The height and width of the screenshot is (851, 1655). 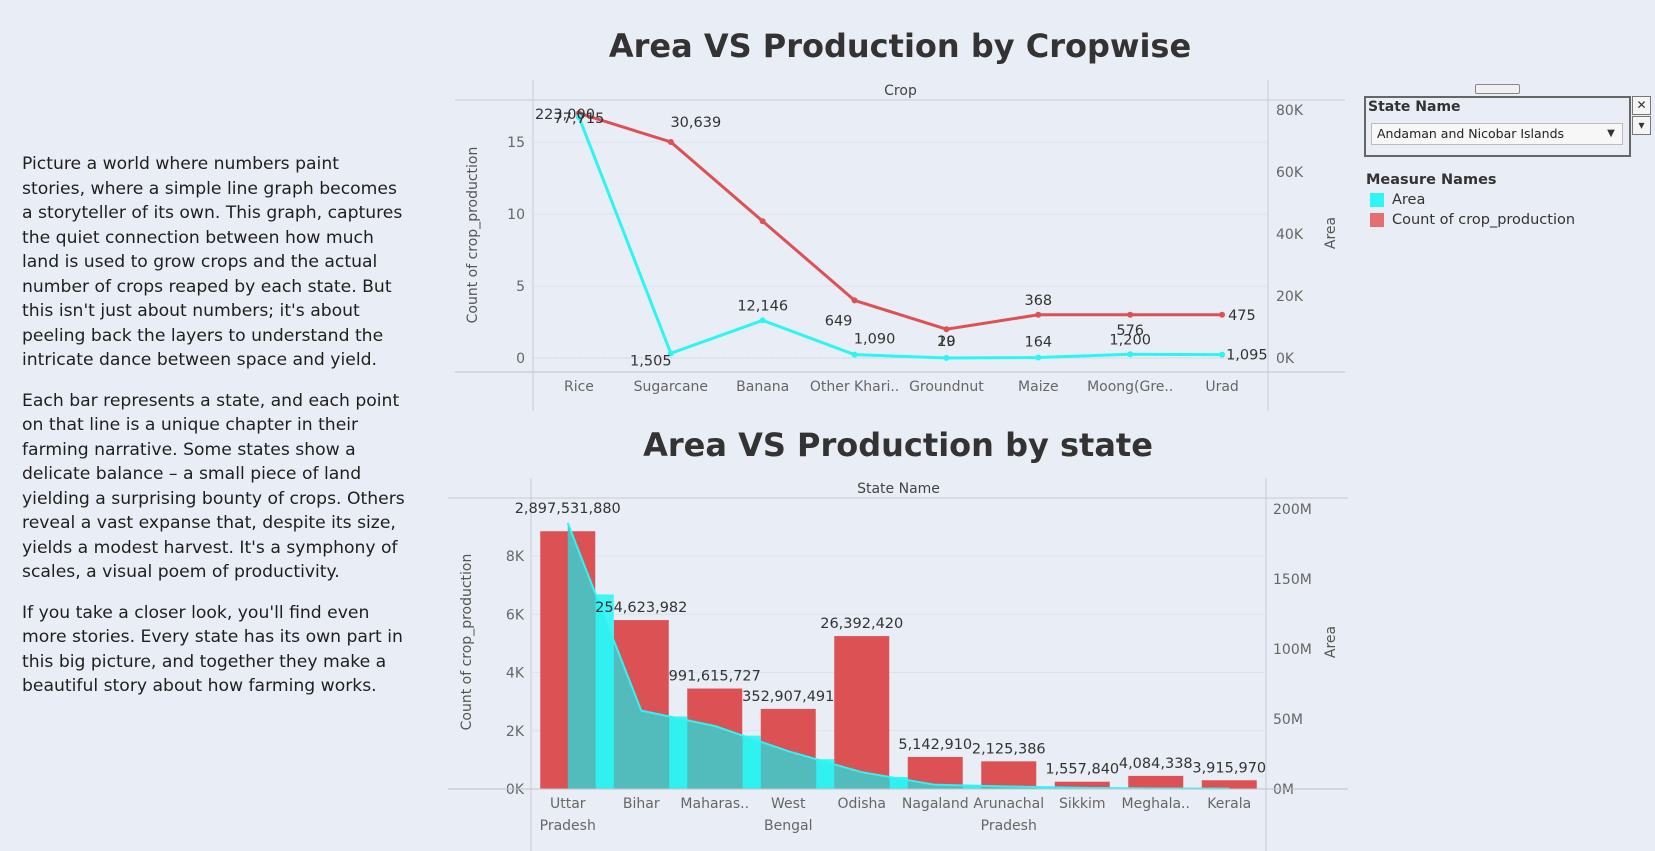 I want to click on state-y2-tick: 50M, so click(x=1288, y=720).